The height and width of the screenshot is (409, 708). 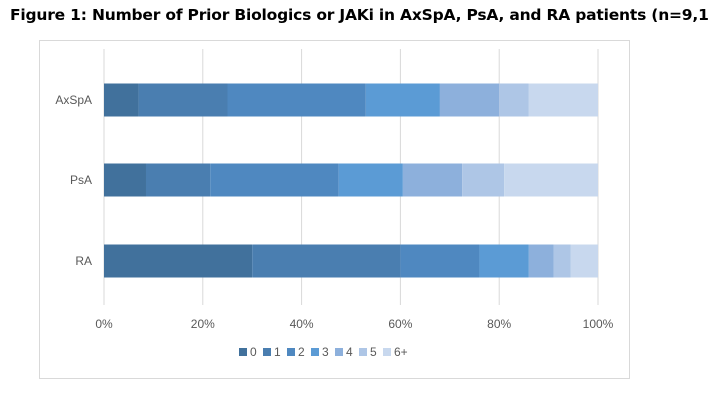 I want to click on legend-swatch-6plus, so click(x=387, y=352).